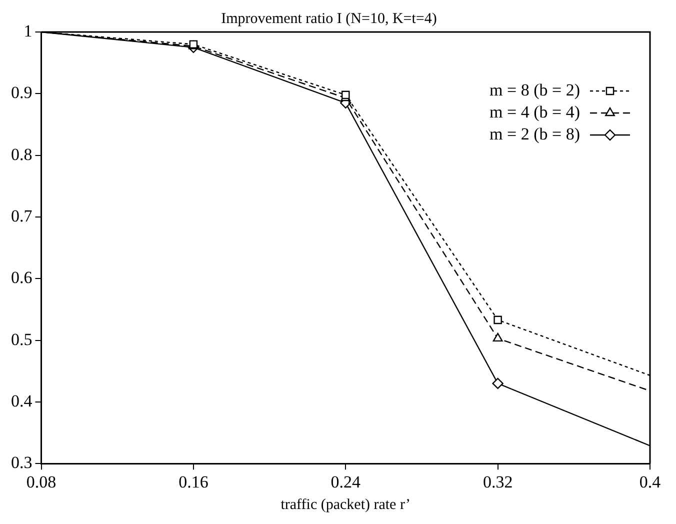 The height and width of the screenshot is (524, 676). I want to click on y-tick-label: 0.9, so click(21, 92).